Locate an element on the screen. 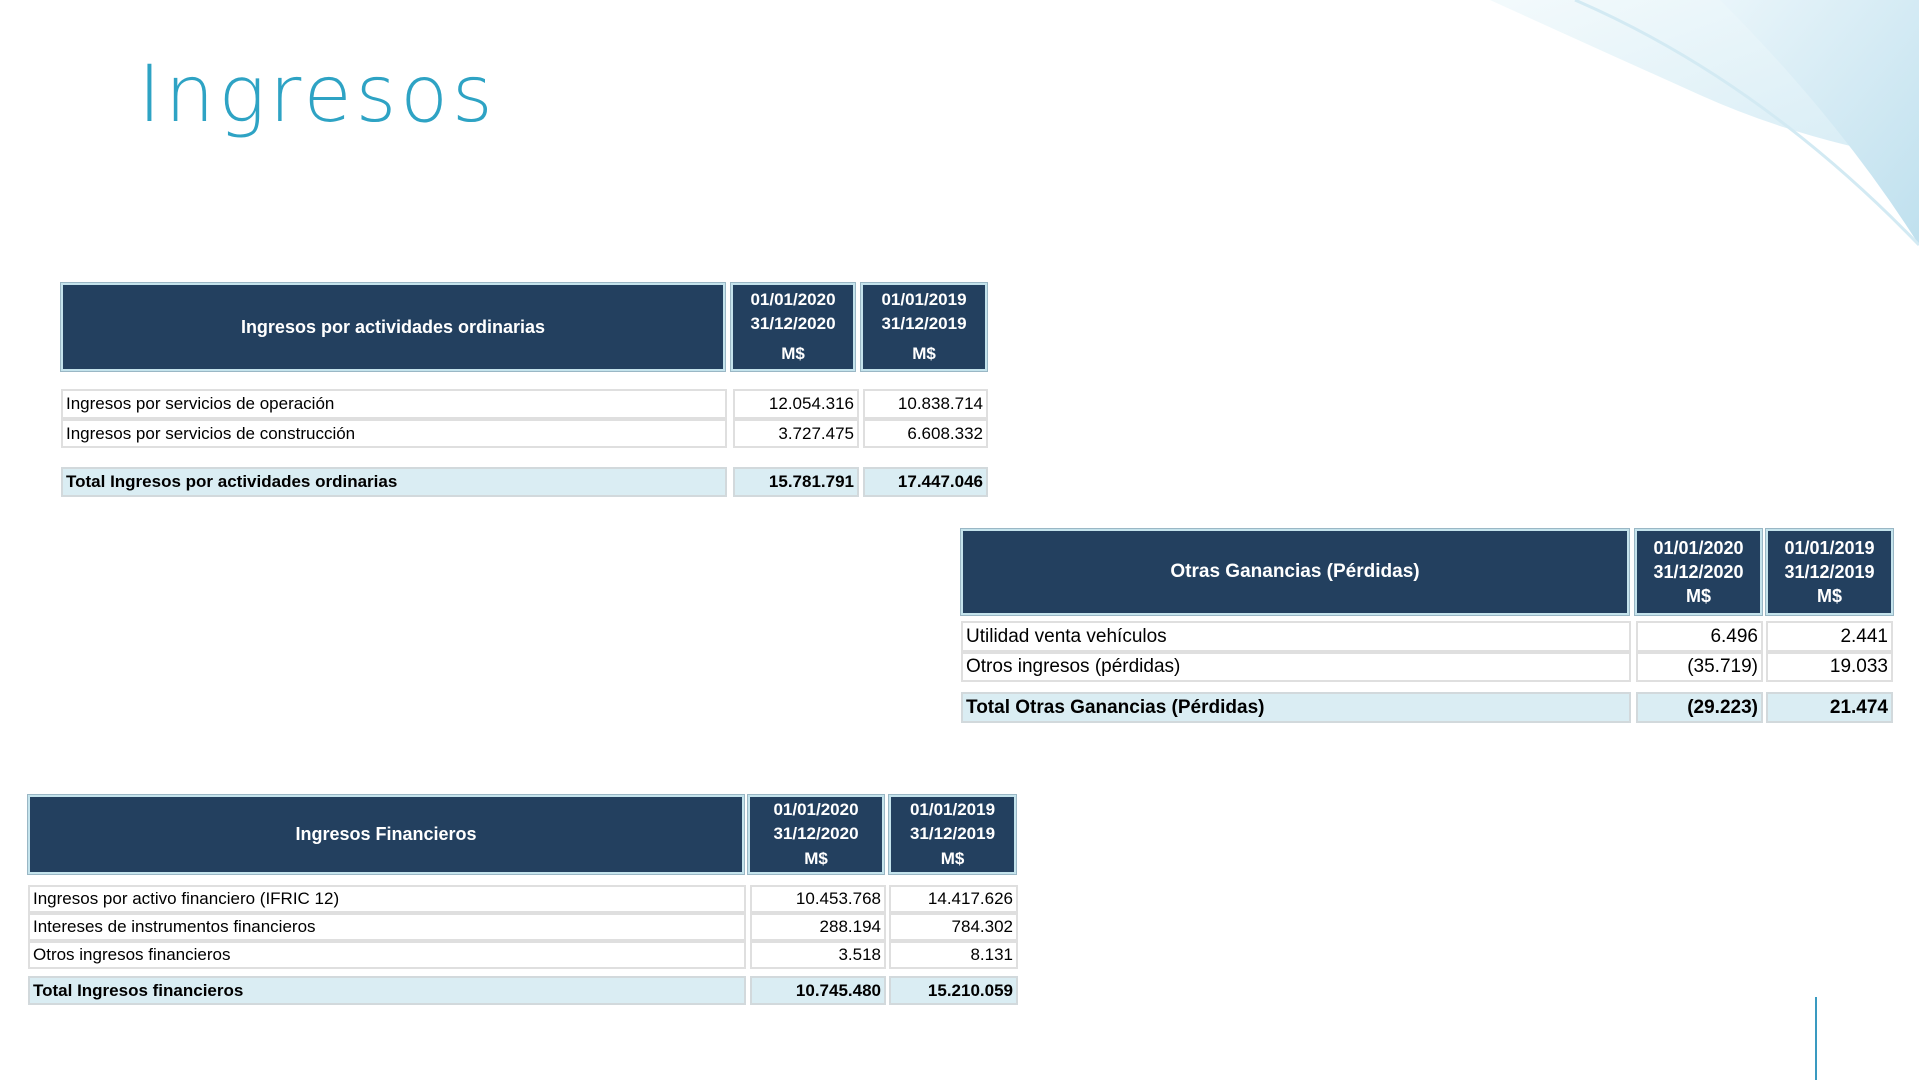 This screenshot has width=1919, height=1080. row-value-2020: 12.054.316 is located at coordinates (796, 404).